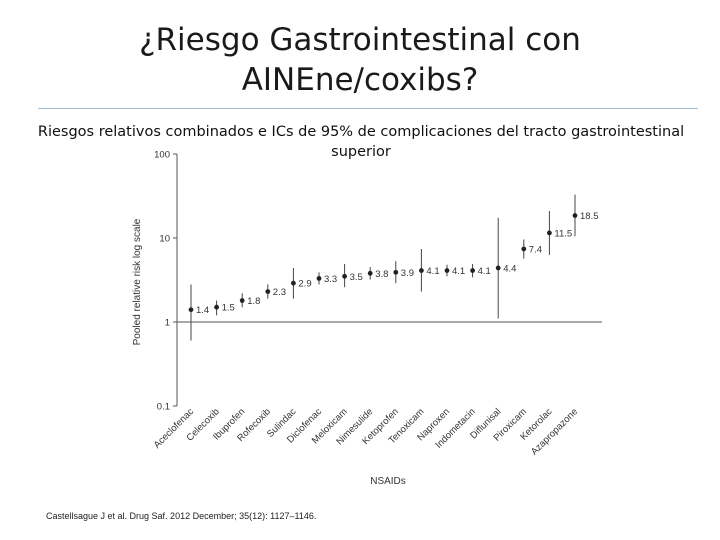  What do you see at coordinates (535, 249) in the screenshot?
I see `value-label: 7.4` at bounding box center [535, 249].